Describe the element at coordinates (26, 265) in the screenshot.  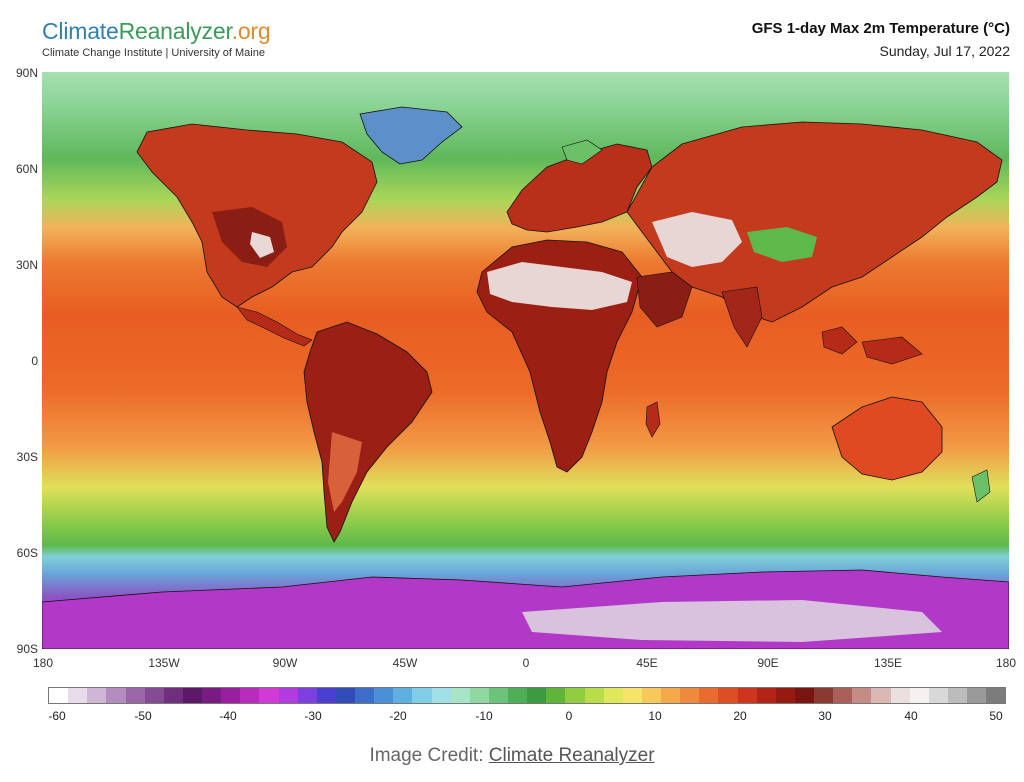
I see `lat-label: 30N` at that location.